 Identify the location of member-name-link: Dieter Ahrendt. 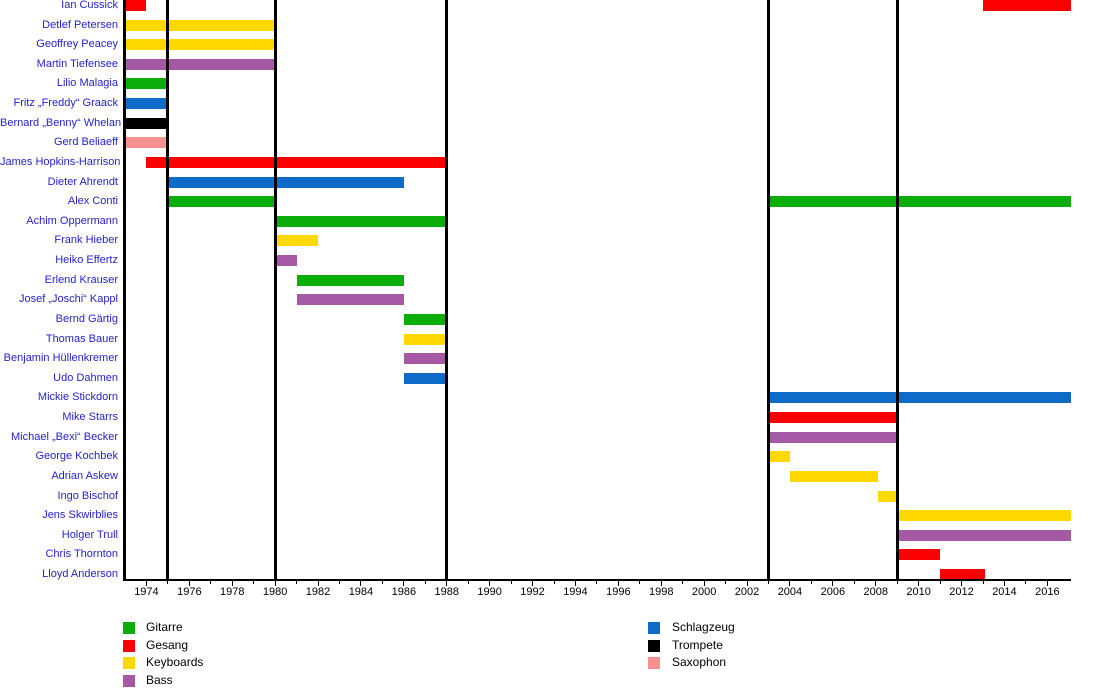
(82, 181).